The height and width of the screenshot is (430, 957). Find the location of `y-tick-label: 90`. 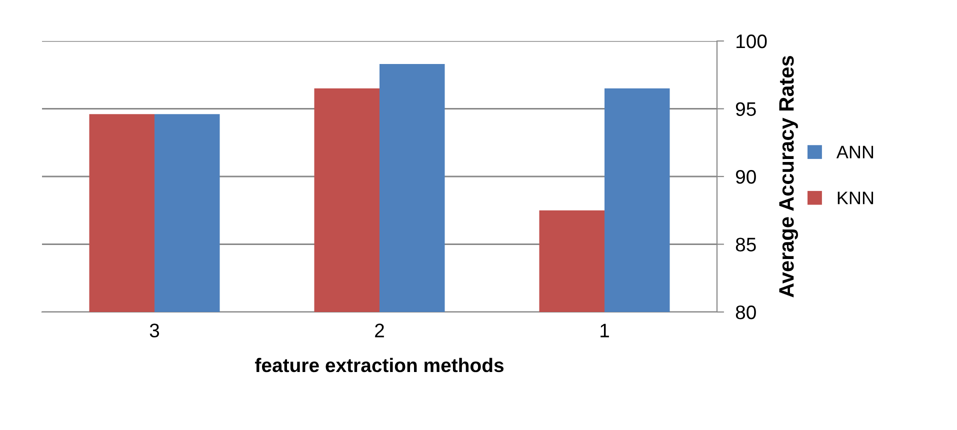

y-tick-label: 90 is located at coordinates (746, 177).